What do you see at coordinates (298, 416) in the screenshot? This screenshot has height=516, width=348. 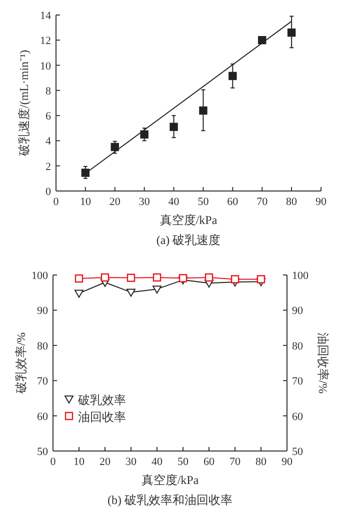 I see `y2-tick-label: 60` at bounding box center [298, 416].